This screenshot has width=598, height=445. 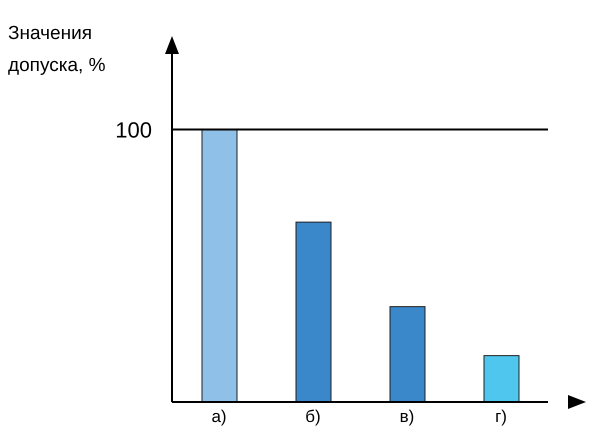 What do you see at coordinates (313, 416) in the screenshot?
I see `x-tick-label: б)` at bounding box center [313, 416].